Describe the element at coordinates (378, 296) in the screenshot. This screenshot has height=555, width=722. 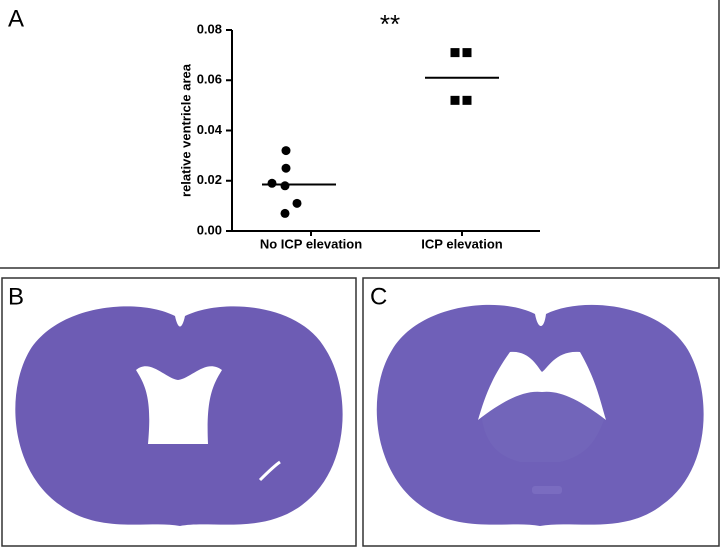
I see `panel-label: C` at that location.